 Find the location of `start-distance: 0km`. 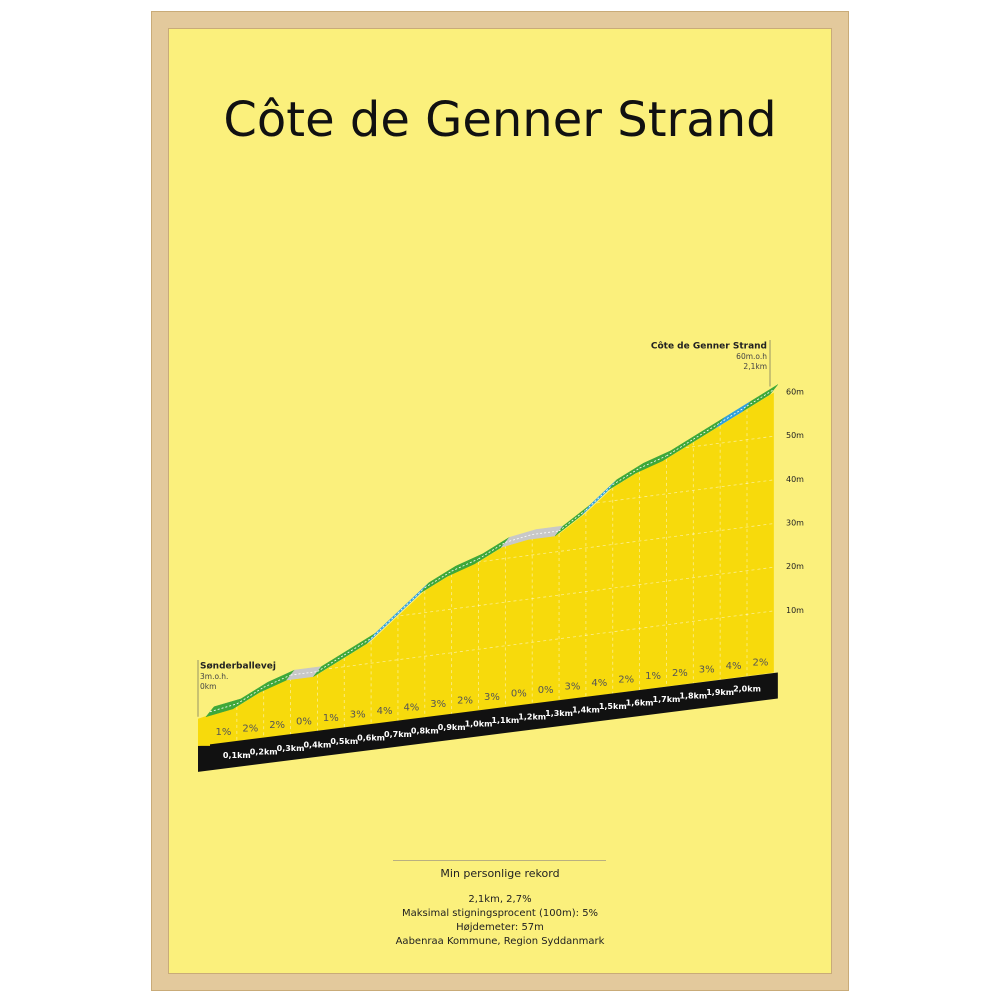

start-distance: 0km is located at coordinates (208, 686).